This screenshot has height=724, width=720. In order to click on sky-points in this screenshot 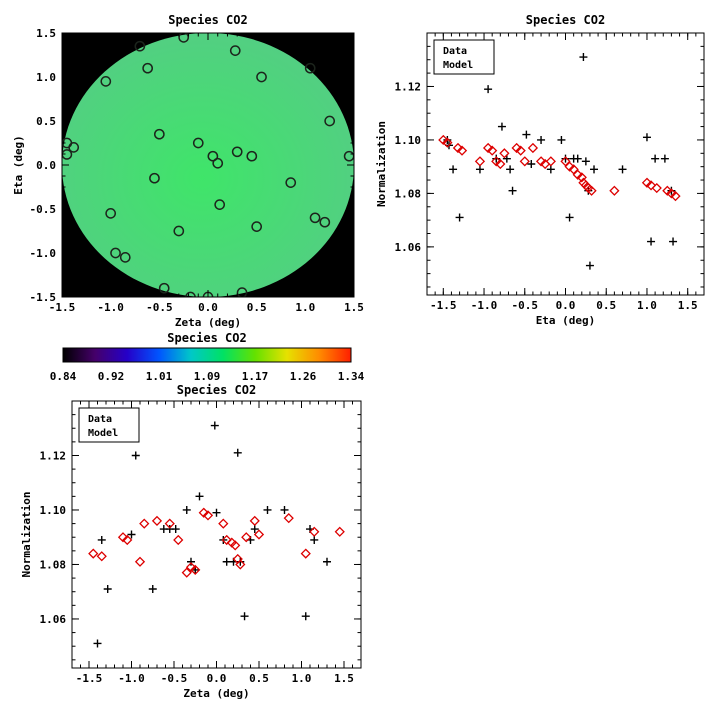, I will do `click(208, 165)`.